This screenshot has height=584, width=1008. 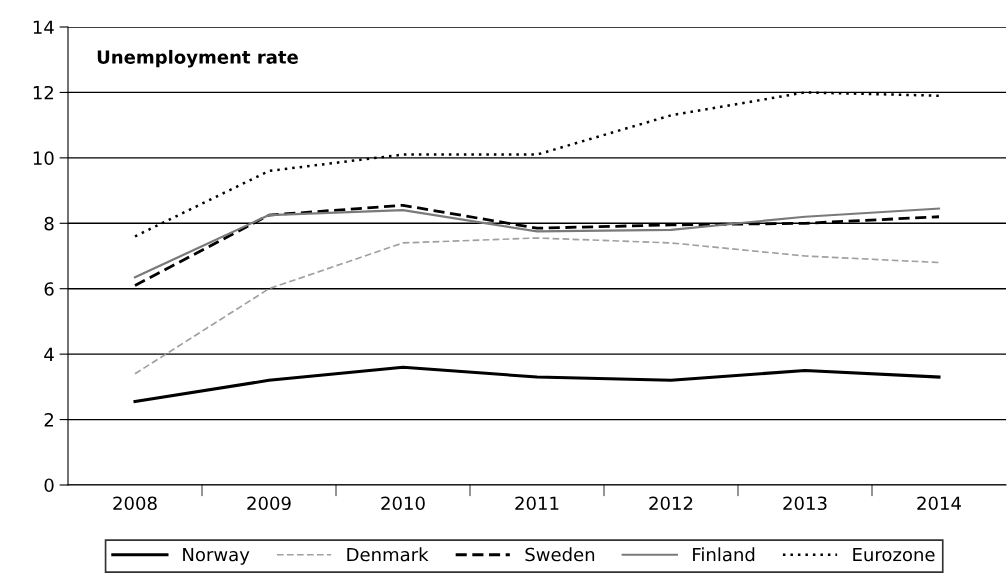 I want to click on y-tick-label: 6, so click(x=49, y=289).